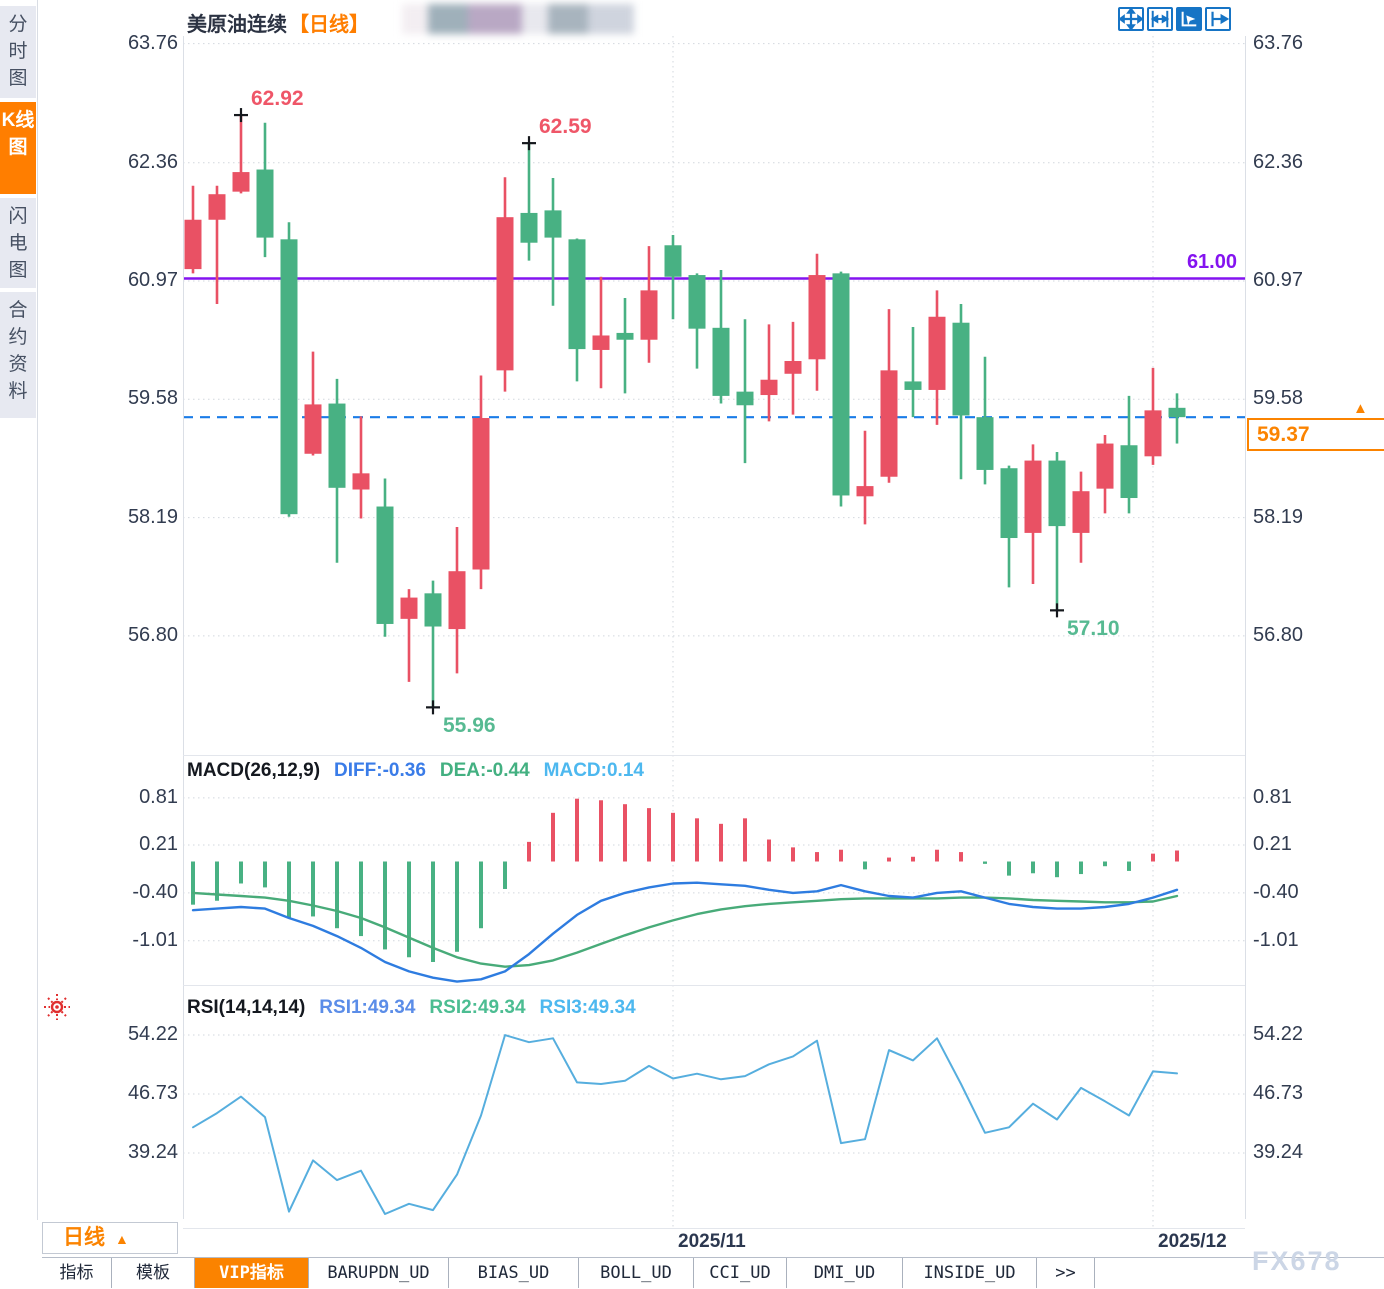  I want to click on rsi-axis-tick-right: 46.73, so click(1278, 1093).